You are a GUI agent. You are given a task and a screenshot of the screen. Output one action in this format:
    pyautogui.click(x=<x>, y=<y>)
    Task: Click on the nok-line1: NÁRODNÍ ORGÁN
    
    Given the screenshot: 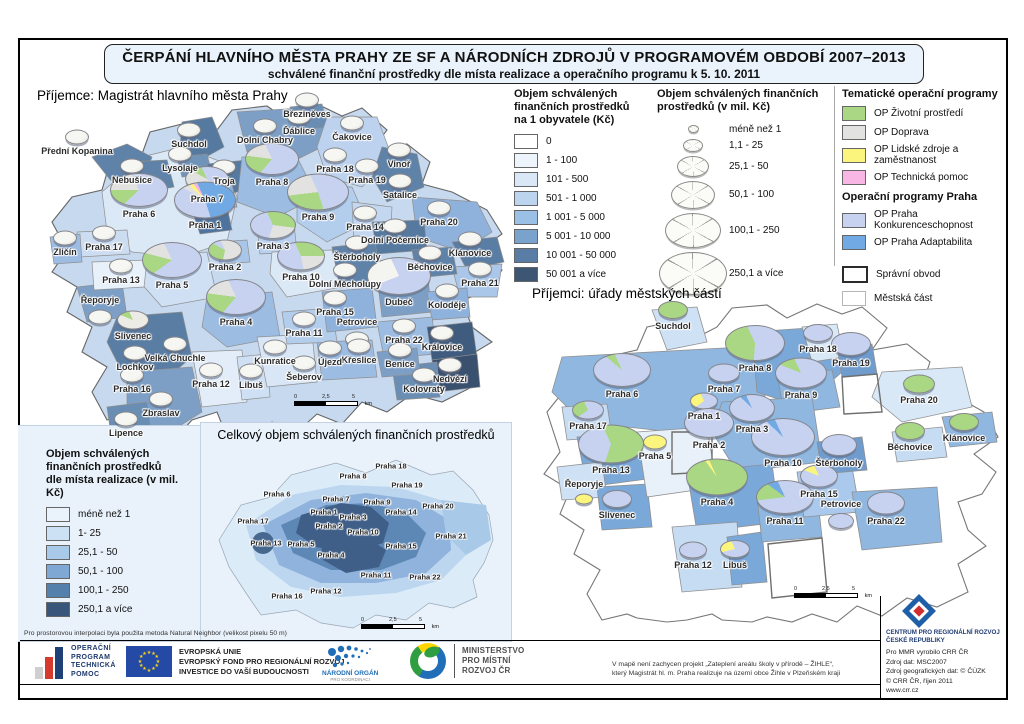 What is the action you would take?
    pyautogui.click(x=350, y=673)
    